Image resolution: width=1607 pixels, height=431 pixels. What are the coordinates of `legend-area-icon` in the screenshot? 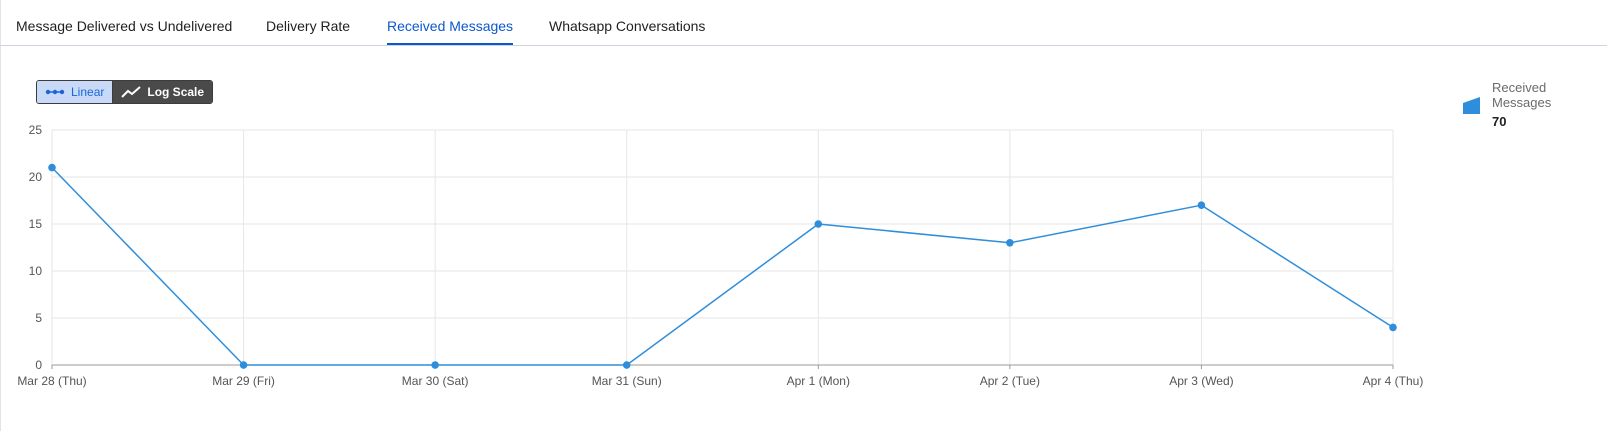 It's located at (1471, 105).